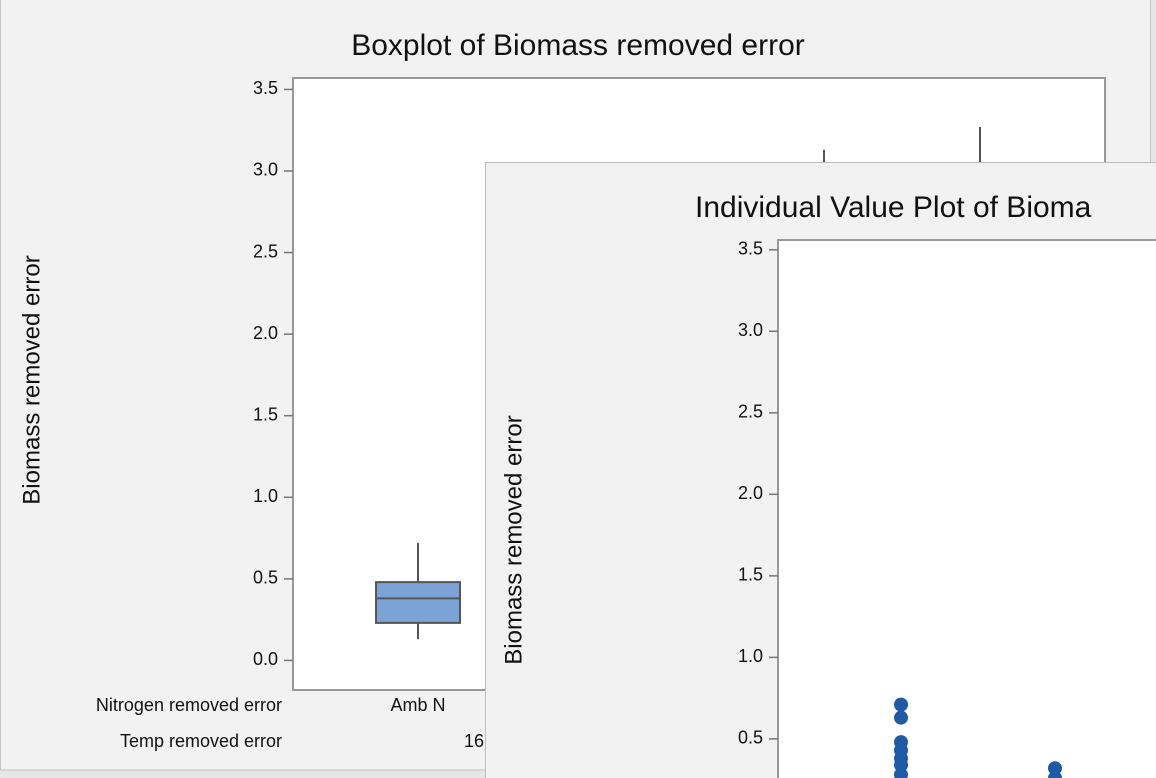  Describe the element at coordinates (417, 705) in the screenshot. I see `x-tick-label: Amb N` at that location.